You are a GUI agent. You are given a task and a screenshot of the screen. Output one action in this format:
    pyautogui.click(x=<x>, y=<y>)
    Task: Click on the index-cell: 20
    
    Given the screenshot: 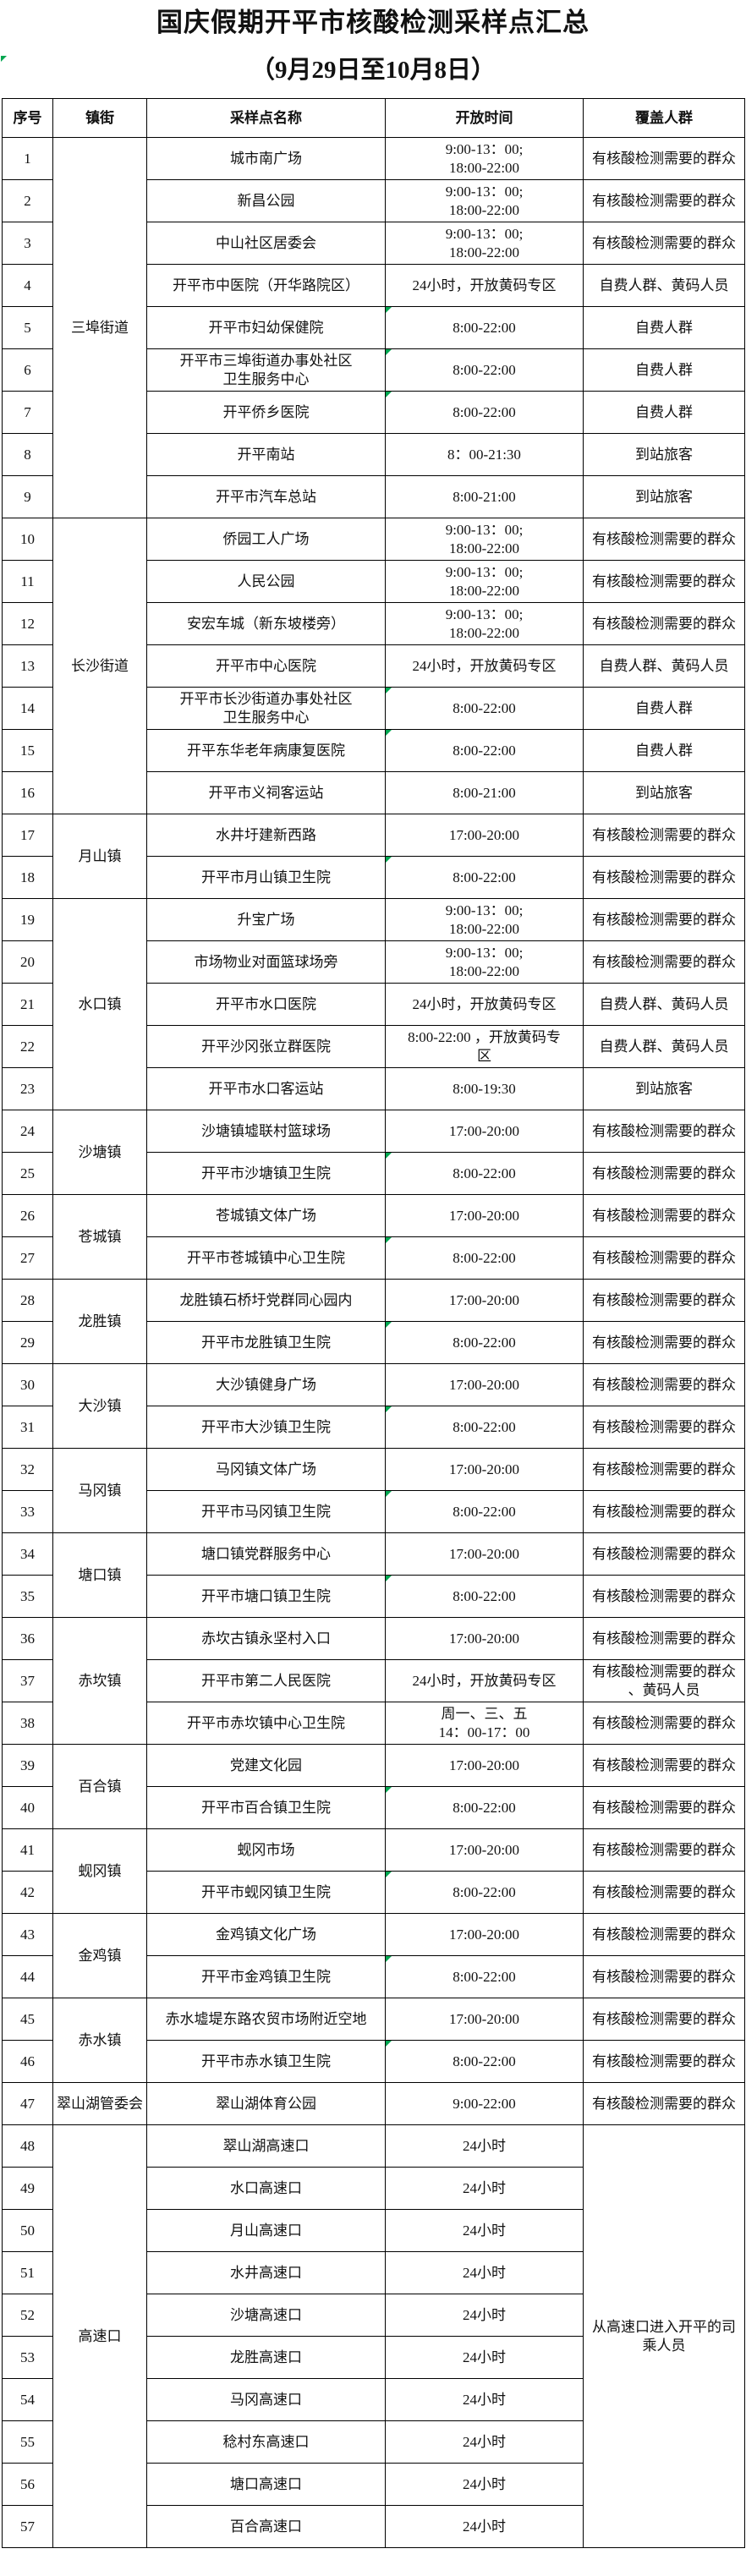 What is the action you would take?
    pyautogui.click(x=27, y=962)
    